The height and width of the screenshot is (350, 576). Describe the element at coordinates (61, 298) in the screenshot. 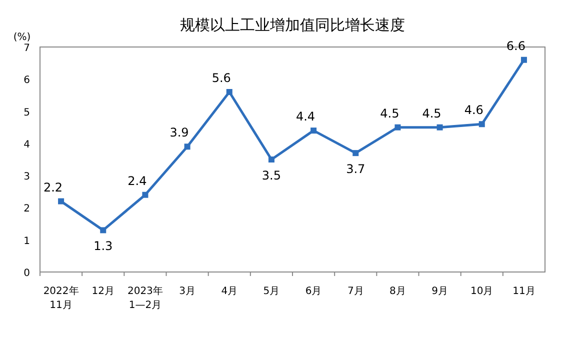

I see `x-tick-label: 2022年 11月` at that location.